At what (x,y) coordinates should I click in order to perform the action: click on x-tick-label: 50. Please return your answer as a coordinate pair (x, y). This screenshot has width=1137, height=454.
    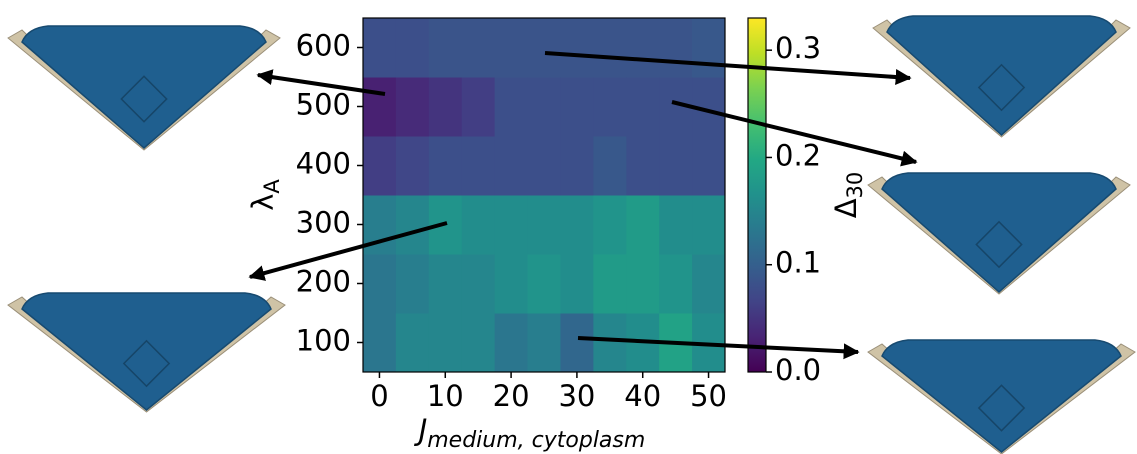
    Looking at the image, I should click on (708, 396).